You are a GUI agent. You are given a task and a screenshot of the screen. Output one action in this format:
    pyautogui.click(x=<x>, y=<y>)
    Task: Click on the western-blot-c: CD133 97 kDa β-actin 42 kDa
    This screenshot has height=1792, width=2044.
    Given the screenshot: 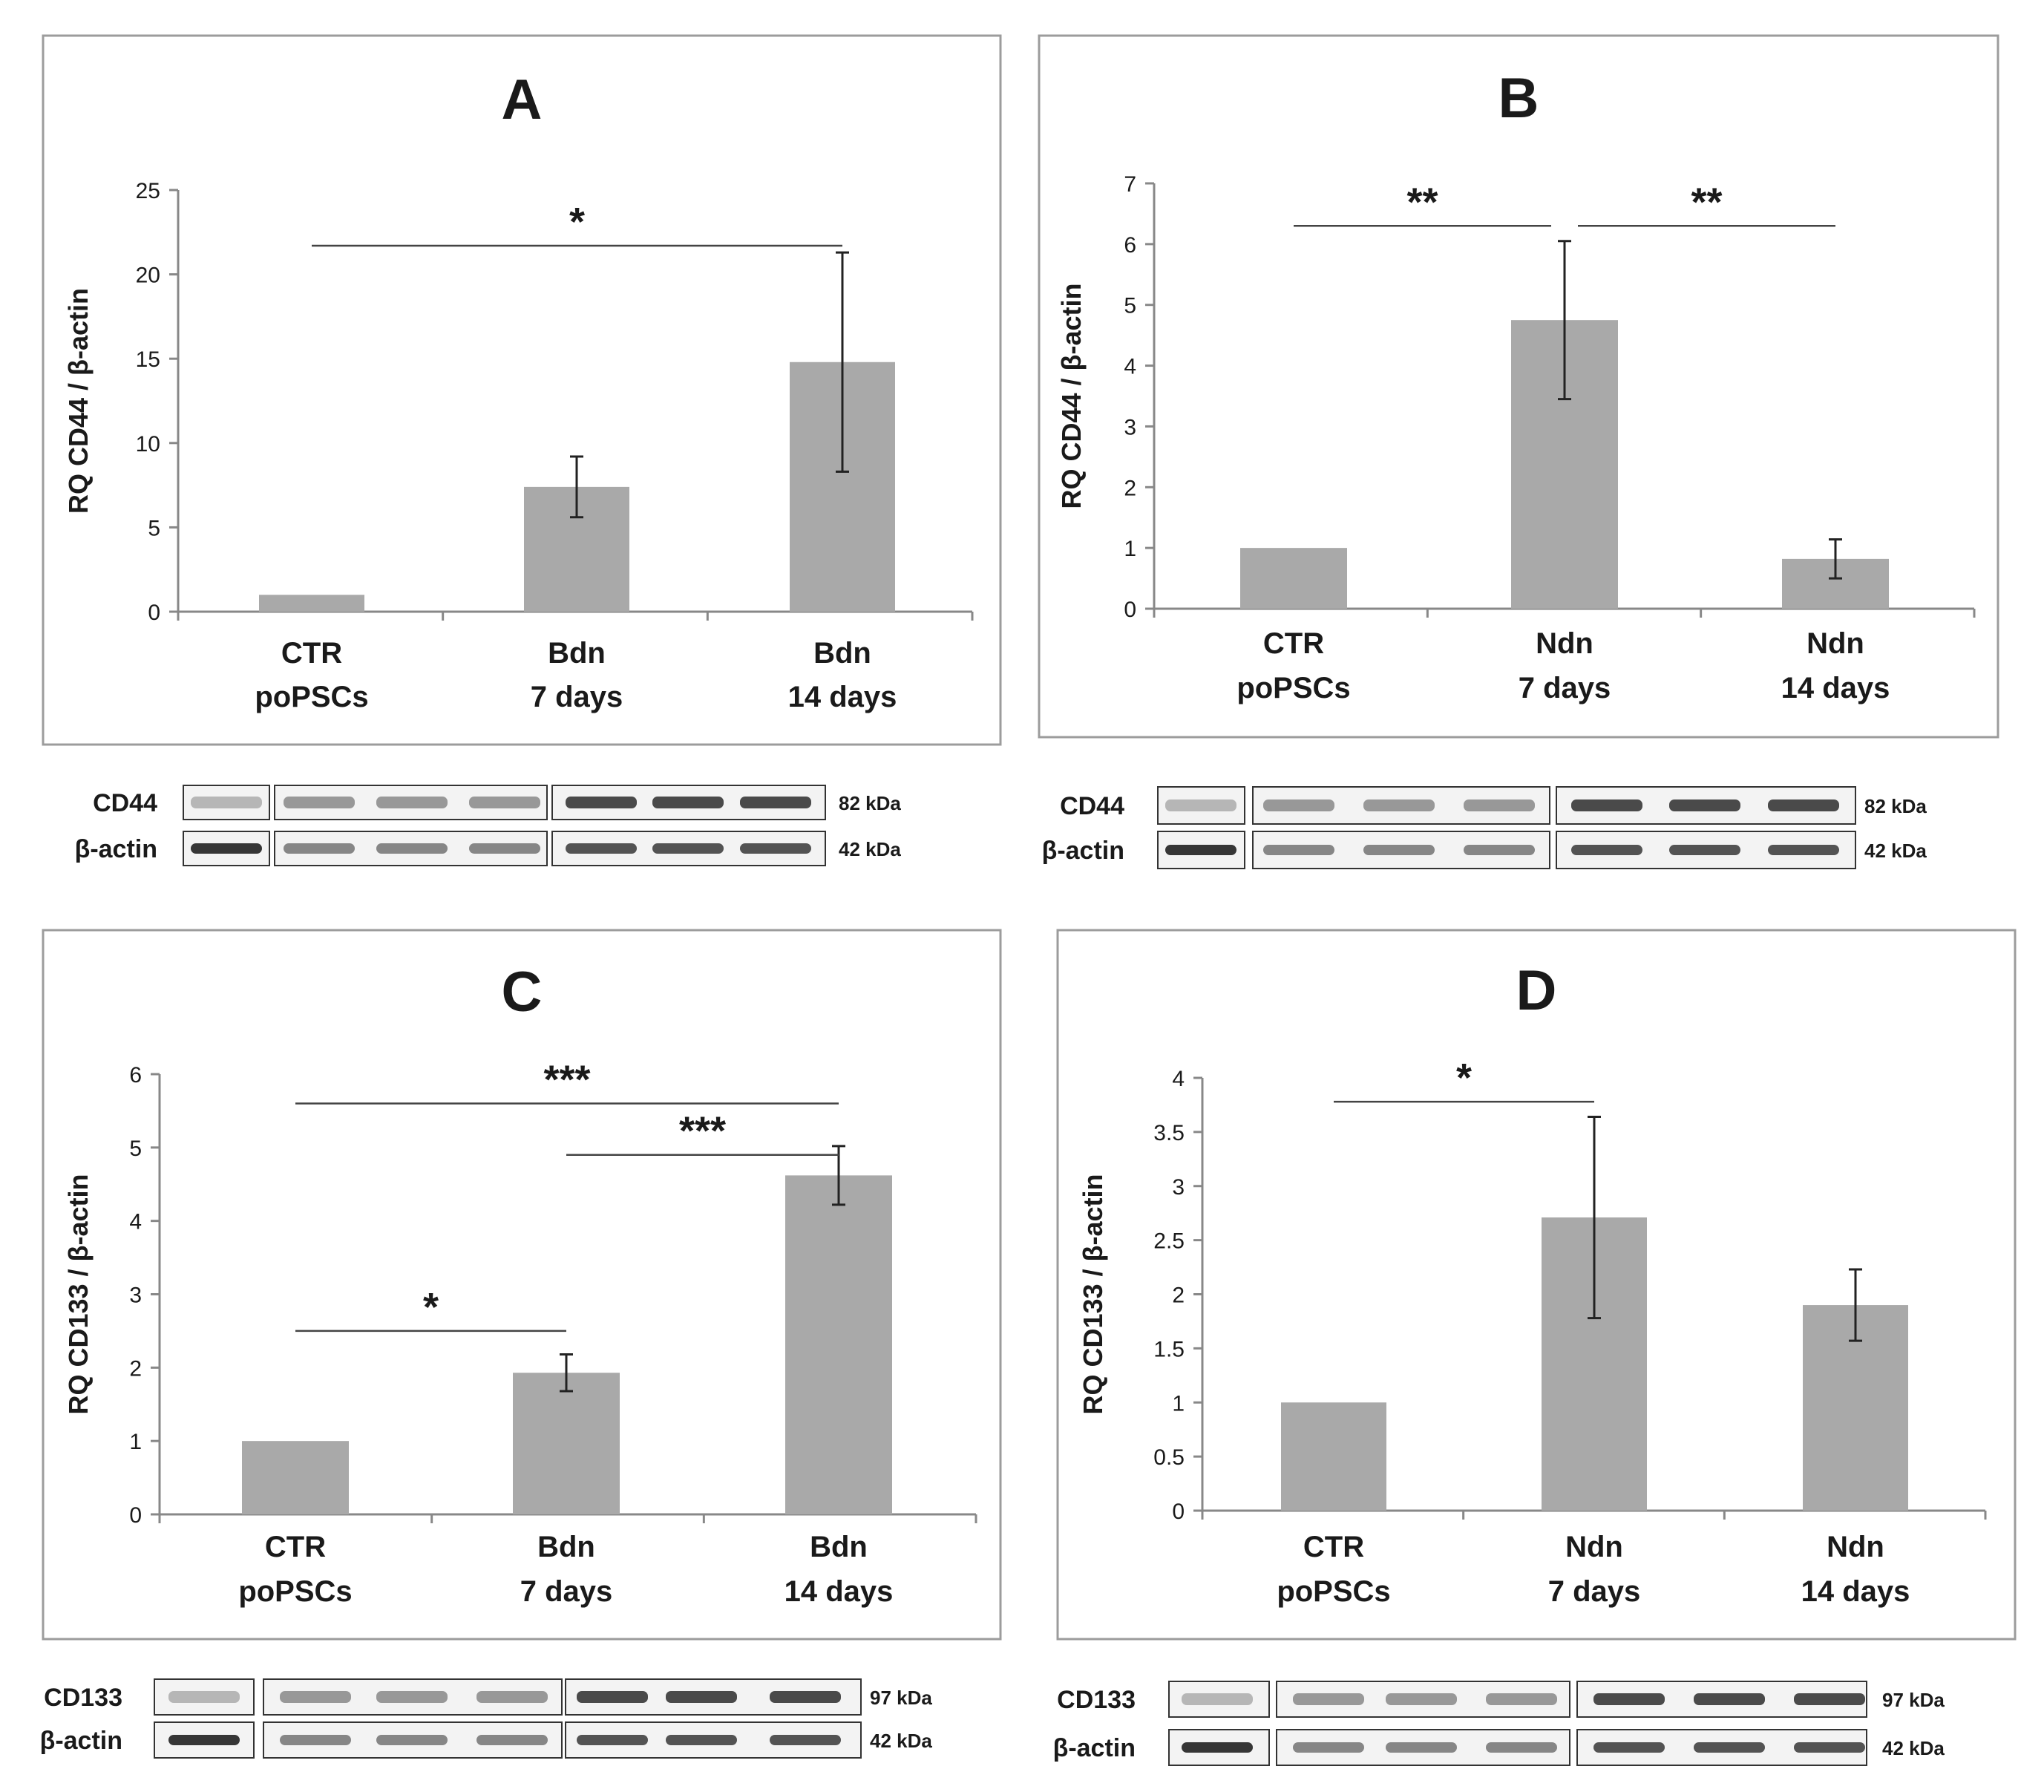 What is the action you would take?
    pyautogui.click(x=486, y=1718)
    